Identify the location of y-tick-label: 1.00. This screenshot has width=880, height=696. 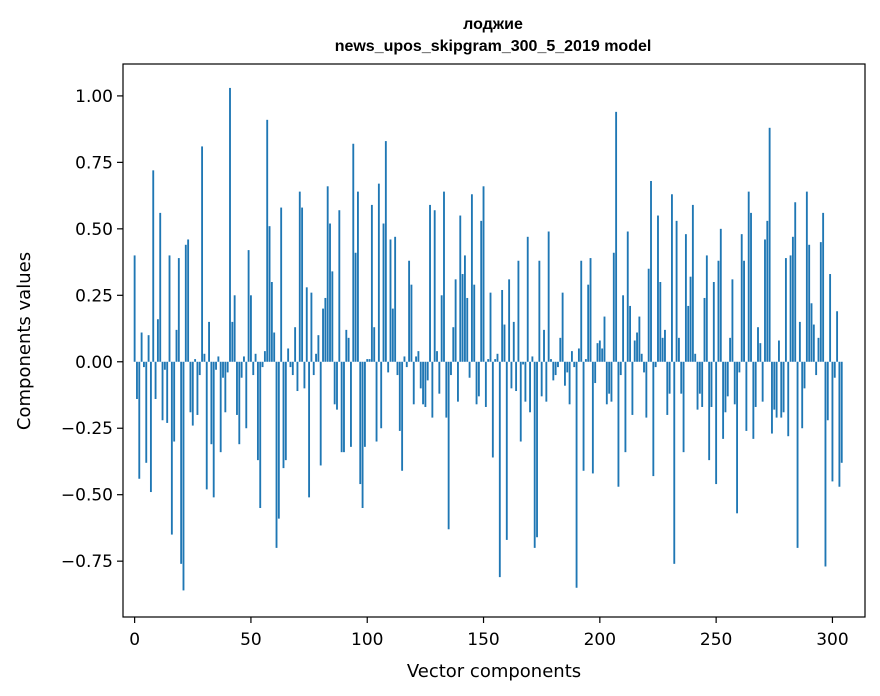
(94, 97).